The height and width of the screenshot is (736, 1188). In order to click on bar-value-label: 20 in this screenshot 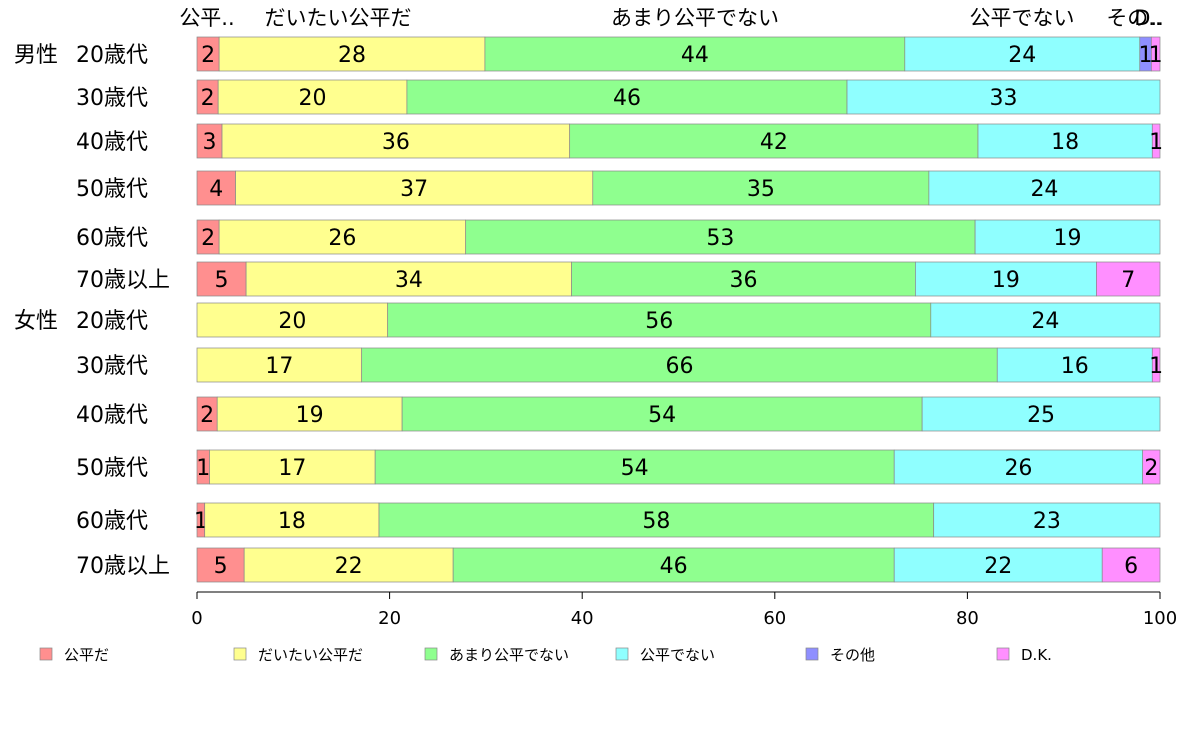, I will do `click(313, 98)`.